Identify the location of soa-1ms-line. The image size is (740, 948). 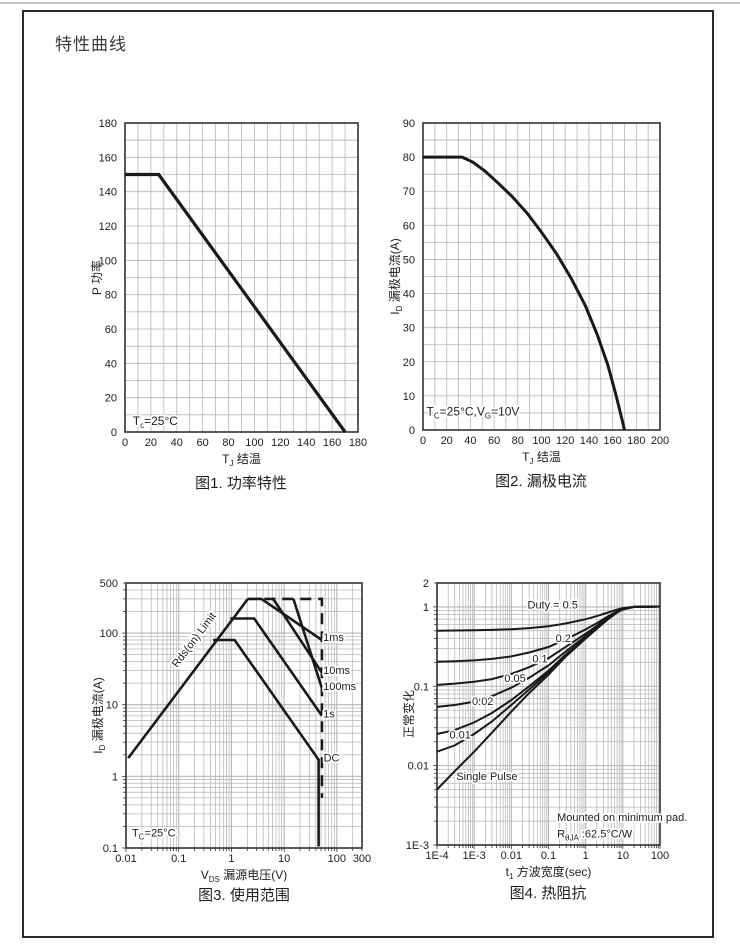
(285, 619).